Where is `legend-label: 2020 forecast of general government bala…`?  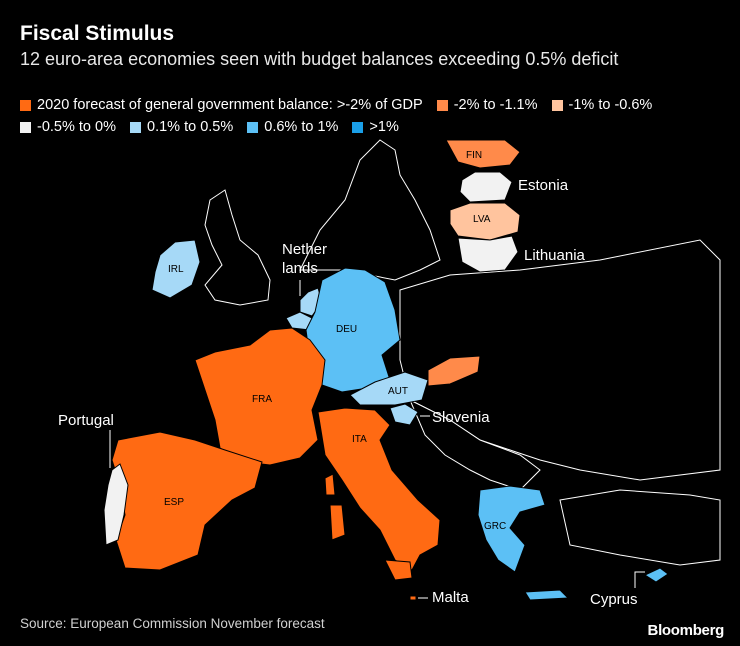 legend-label: 2020 forecast of general government bala… is located at coordinates (230, 105).